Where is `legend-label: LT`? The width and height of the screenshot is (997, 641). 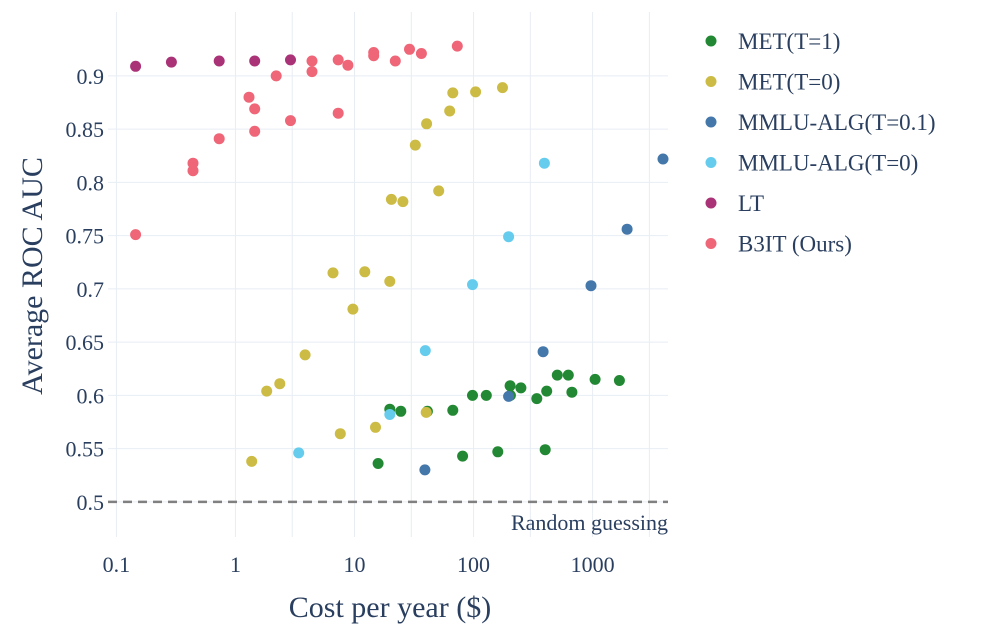 legend-label: LT is located at coordinates (751, 203).